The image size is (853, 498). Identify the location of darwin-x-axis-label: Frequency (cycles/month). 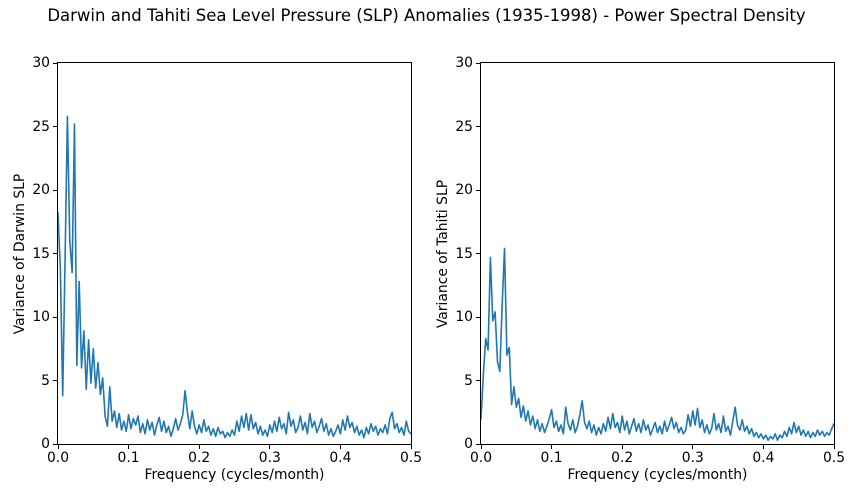
(234, 475).